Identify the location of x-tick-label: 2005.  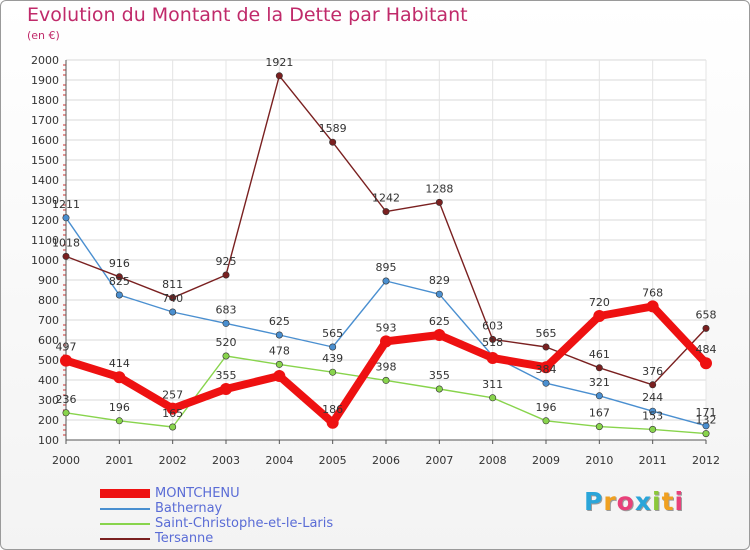
(333, 460).